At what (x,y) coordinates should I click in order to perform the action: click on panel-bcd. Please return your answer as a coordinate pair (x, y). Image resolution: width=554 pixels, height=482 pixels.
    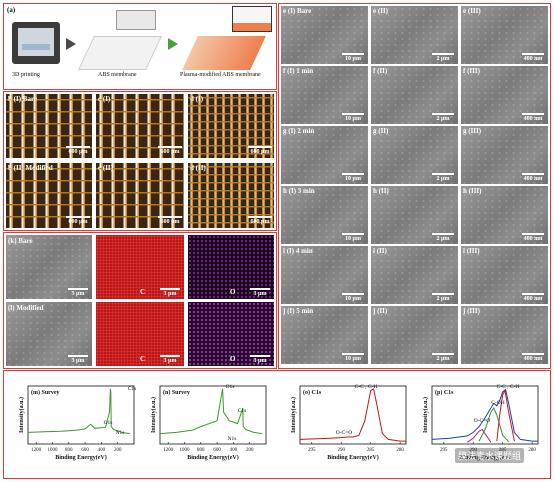
    Looking at the image, I should click on (140, 161).